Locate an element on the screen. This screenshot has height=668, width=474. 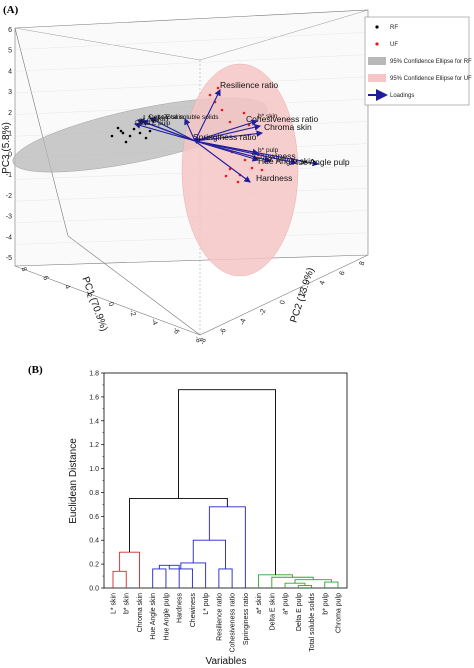
box-edge-top2 is located at coordinates (284, 35).